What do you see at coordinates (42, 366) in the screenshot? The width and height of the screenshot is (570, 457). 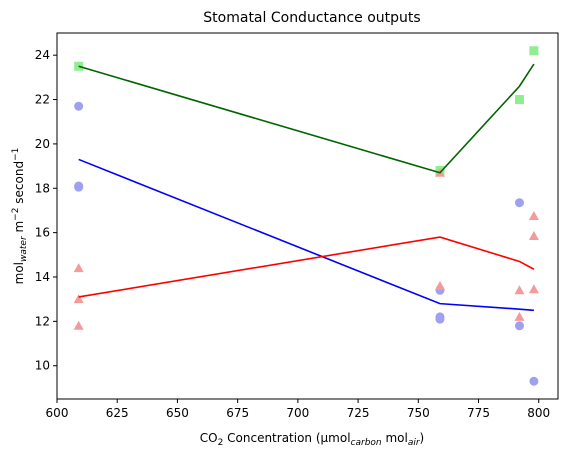 I see `y-tick-label: 10` at bounding box center [42, 366].